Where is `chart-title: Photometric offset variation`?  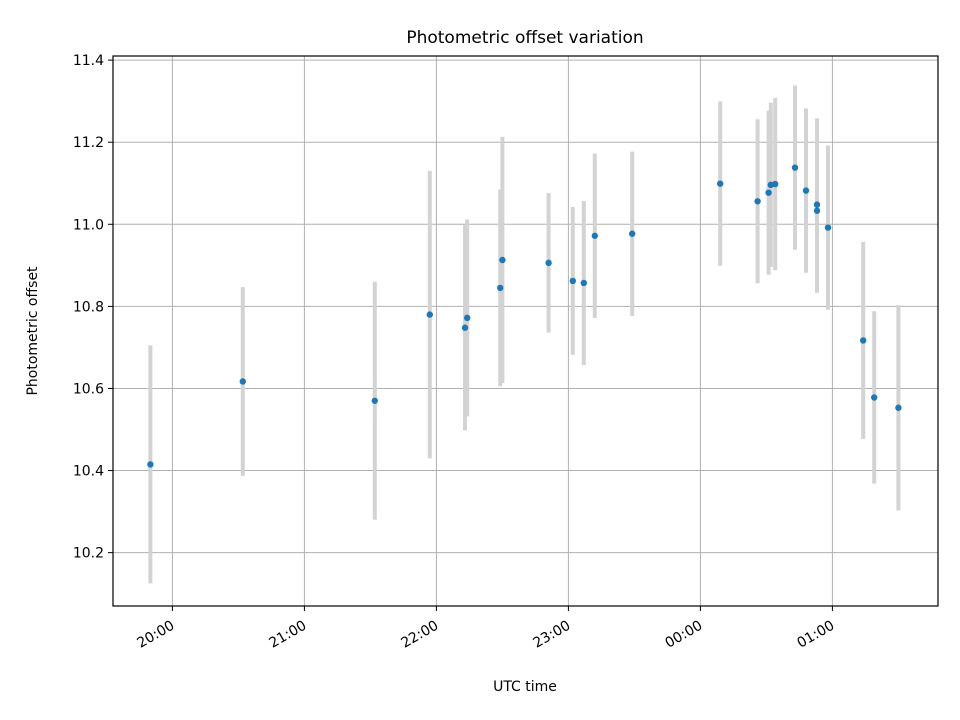
chart-title: Photometric offset variation is located at coordinates (524, 38).